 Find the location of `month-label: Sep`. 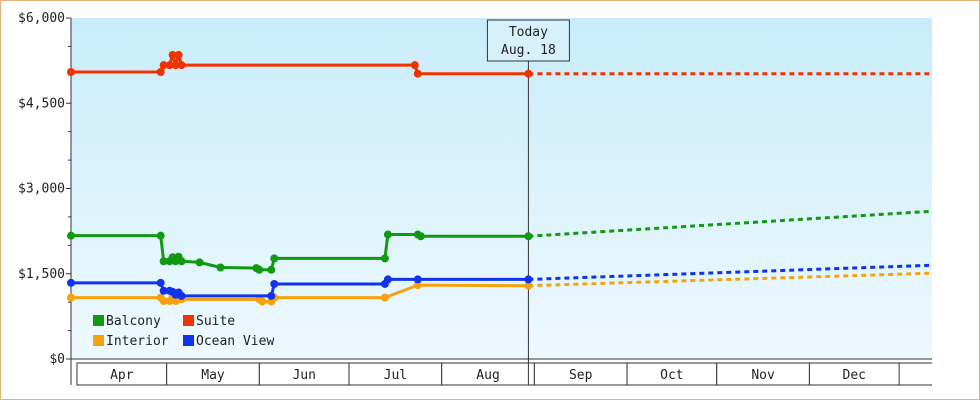

month-label: Sep is located at coordinates (581, 375).